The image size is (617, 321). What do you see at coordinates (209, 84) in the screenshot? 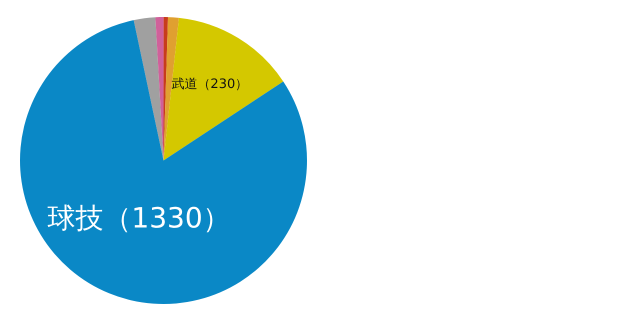
I see `slice-label: 武道（230）` at bounding box center [209, 84].